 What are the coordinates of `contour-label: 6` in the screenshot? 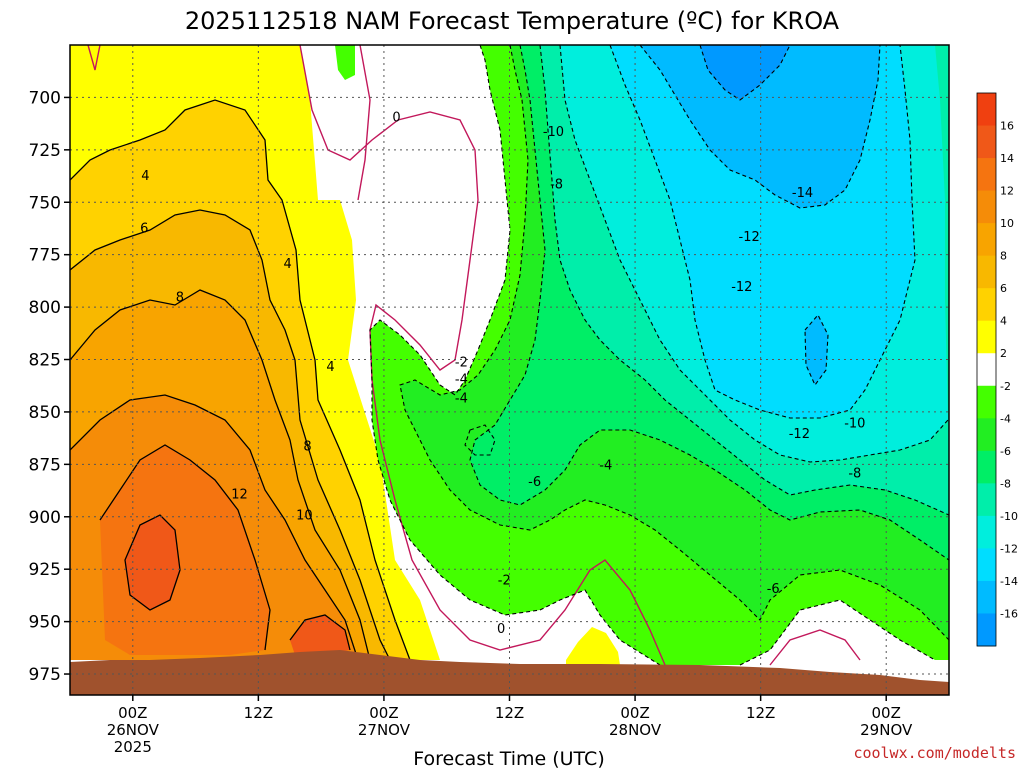 It's located at (144, 228).